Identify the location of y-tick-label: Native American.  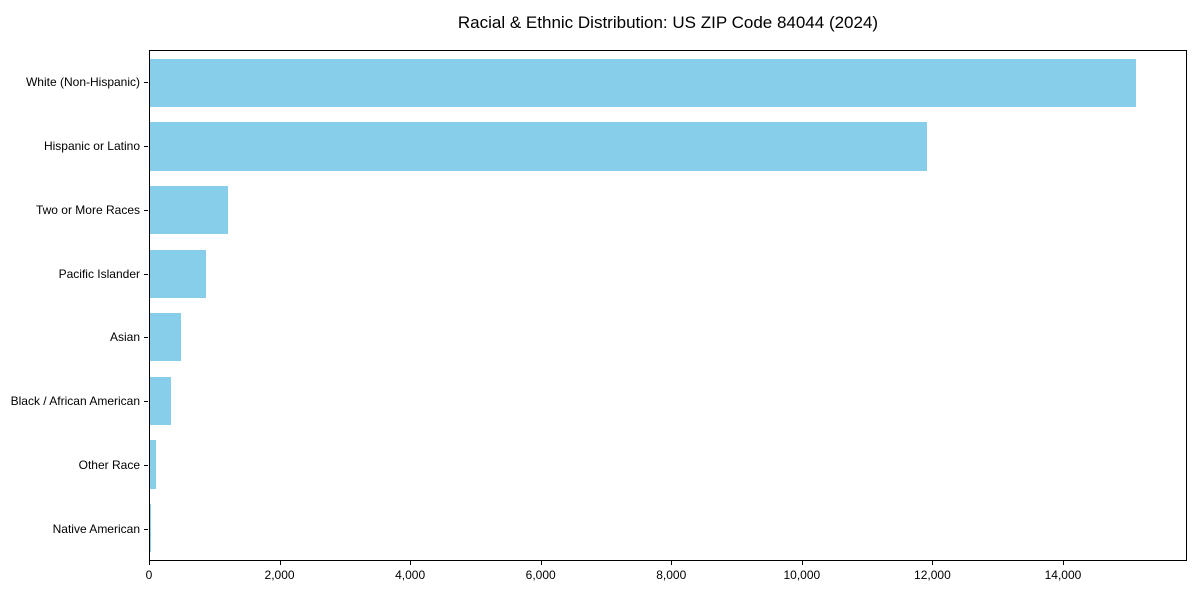
(96, 529).